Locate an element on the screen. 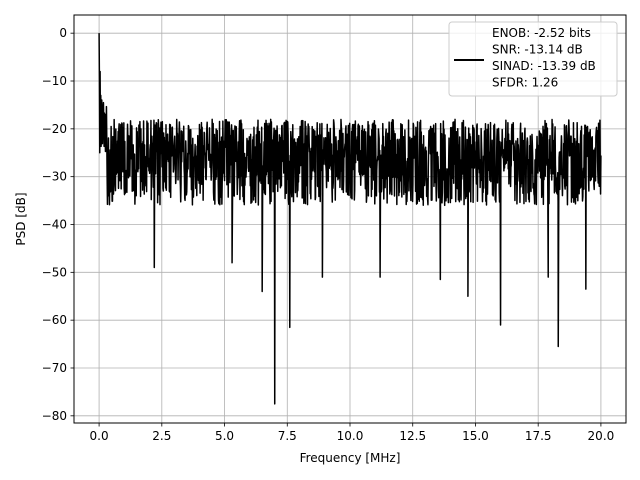 Image resolution: width=640 pixels, height=480 pixels. legend-box is located at coordinates (533, 59).